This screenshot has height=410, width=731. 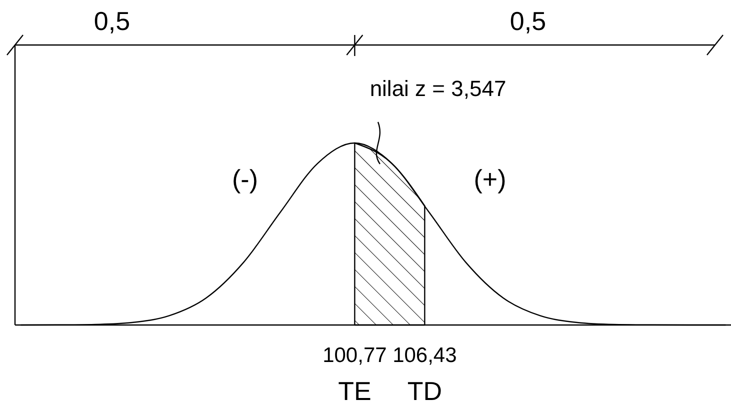 What do you see at coordinates (438, 88) in the screenshot?
I see `text: nilai z = 3,547` at bounding box center [438, 88].